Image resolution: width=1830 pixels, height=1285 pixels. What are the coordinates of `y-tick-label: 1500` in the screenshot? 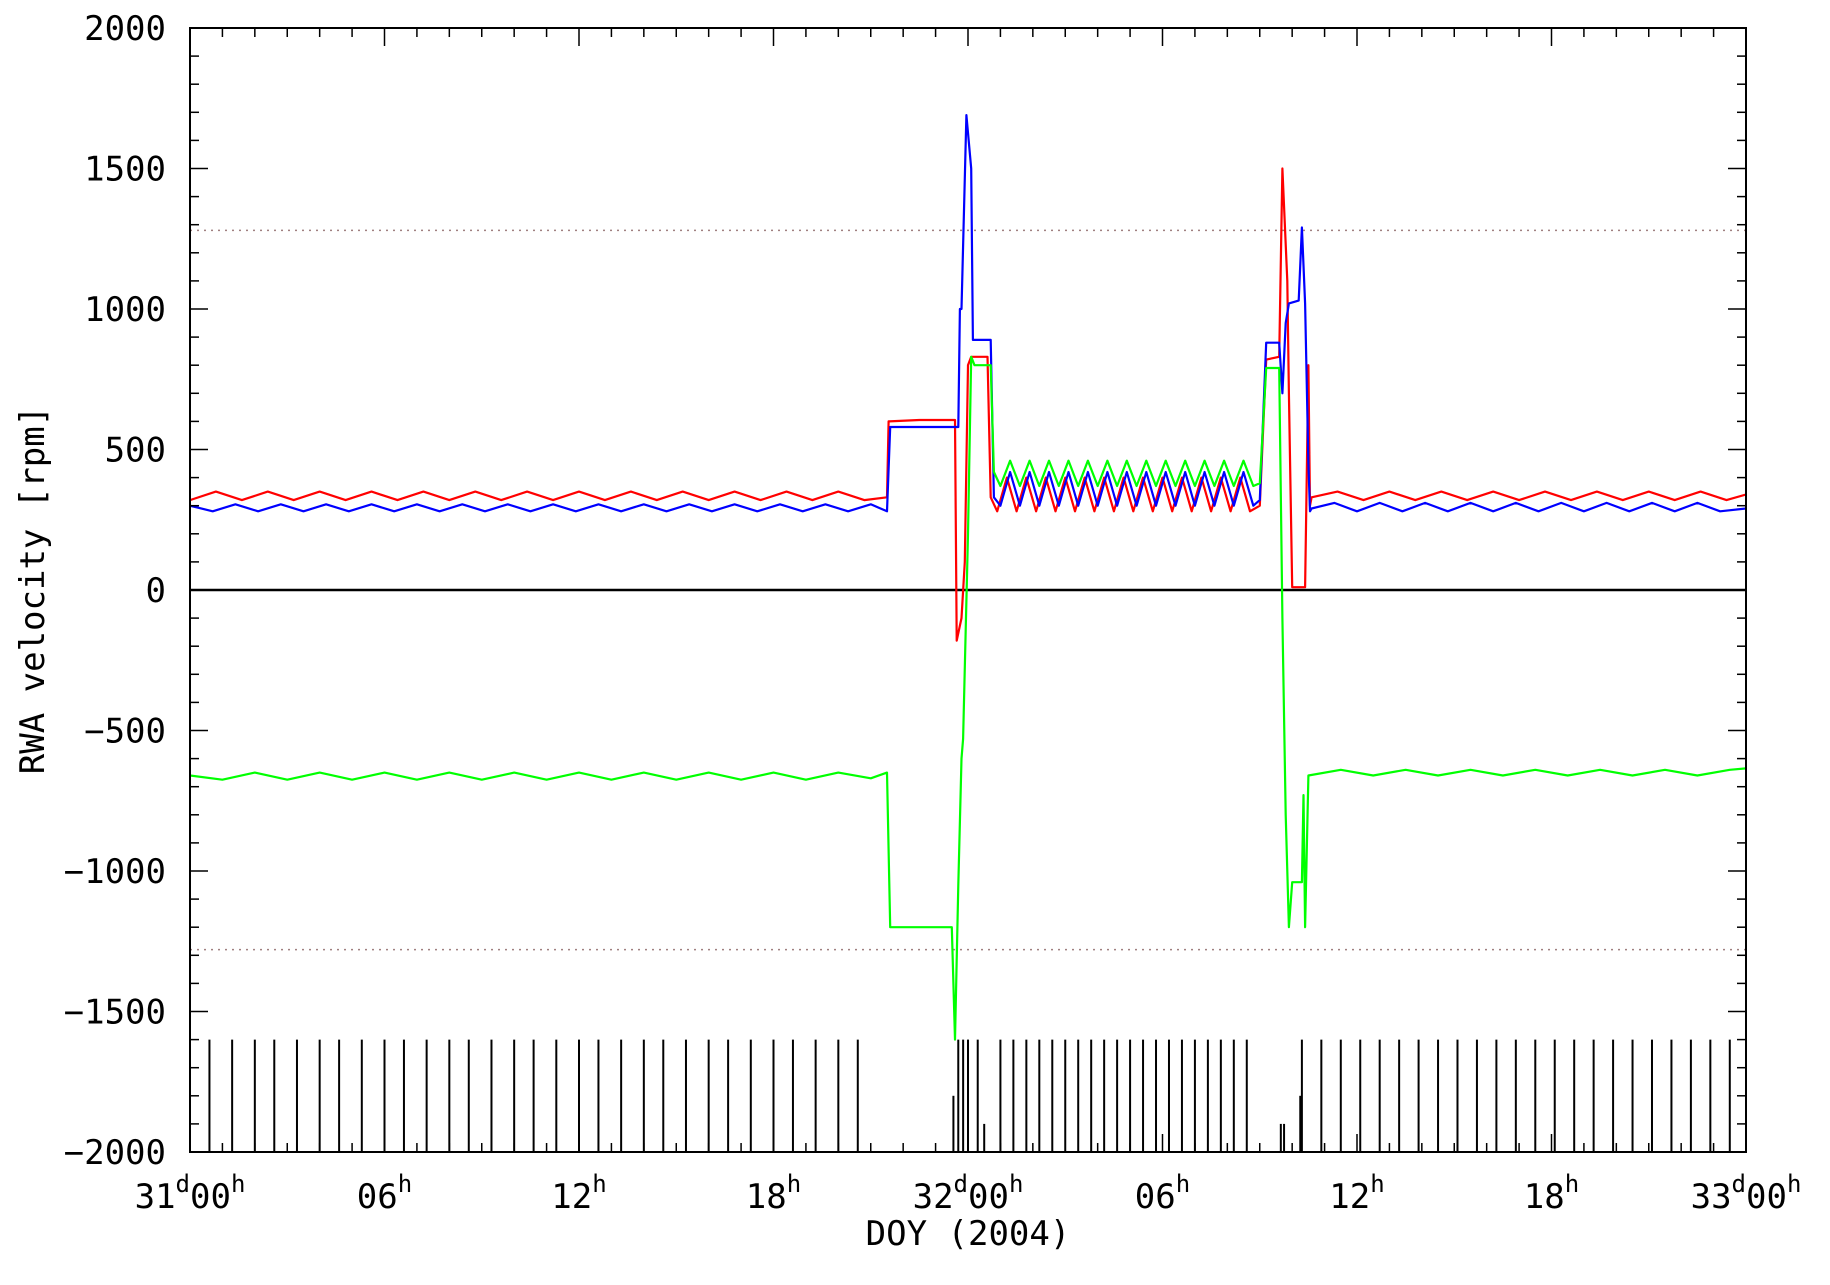 It's located at (125, 170).